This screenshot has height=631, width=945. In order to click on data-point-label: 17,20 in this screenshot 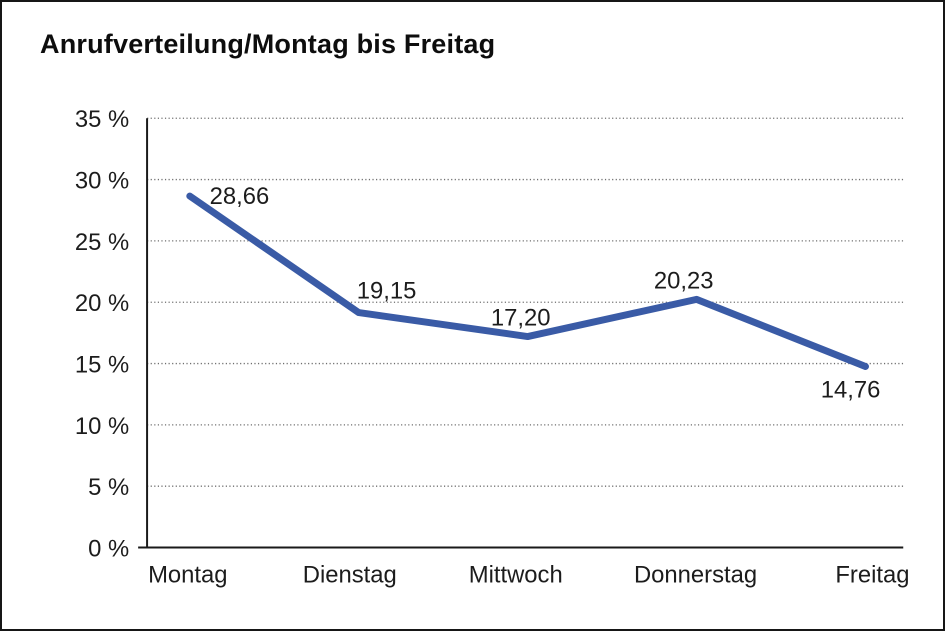, I will do `click(521, 318)`.